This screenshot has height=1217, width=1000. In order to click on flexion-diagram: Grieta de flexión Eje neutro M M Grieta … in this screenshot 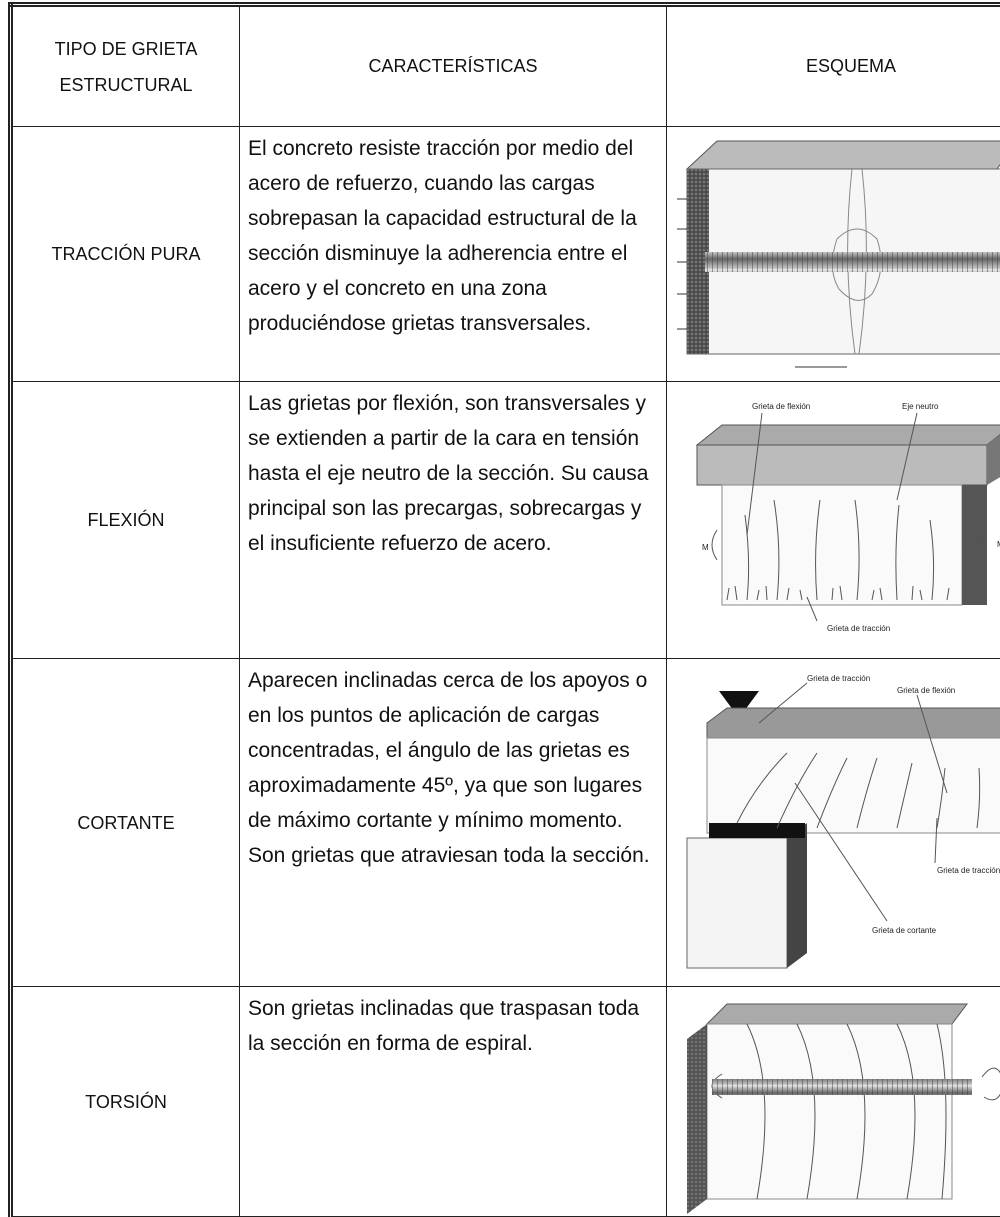, I will do `click(833, 520)`.